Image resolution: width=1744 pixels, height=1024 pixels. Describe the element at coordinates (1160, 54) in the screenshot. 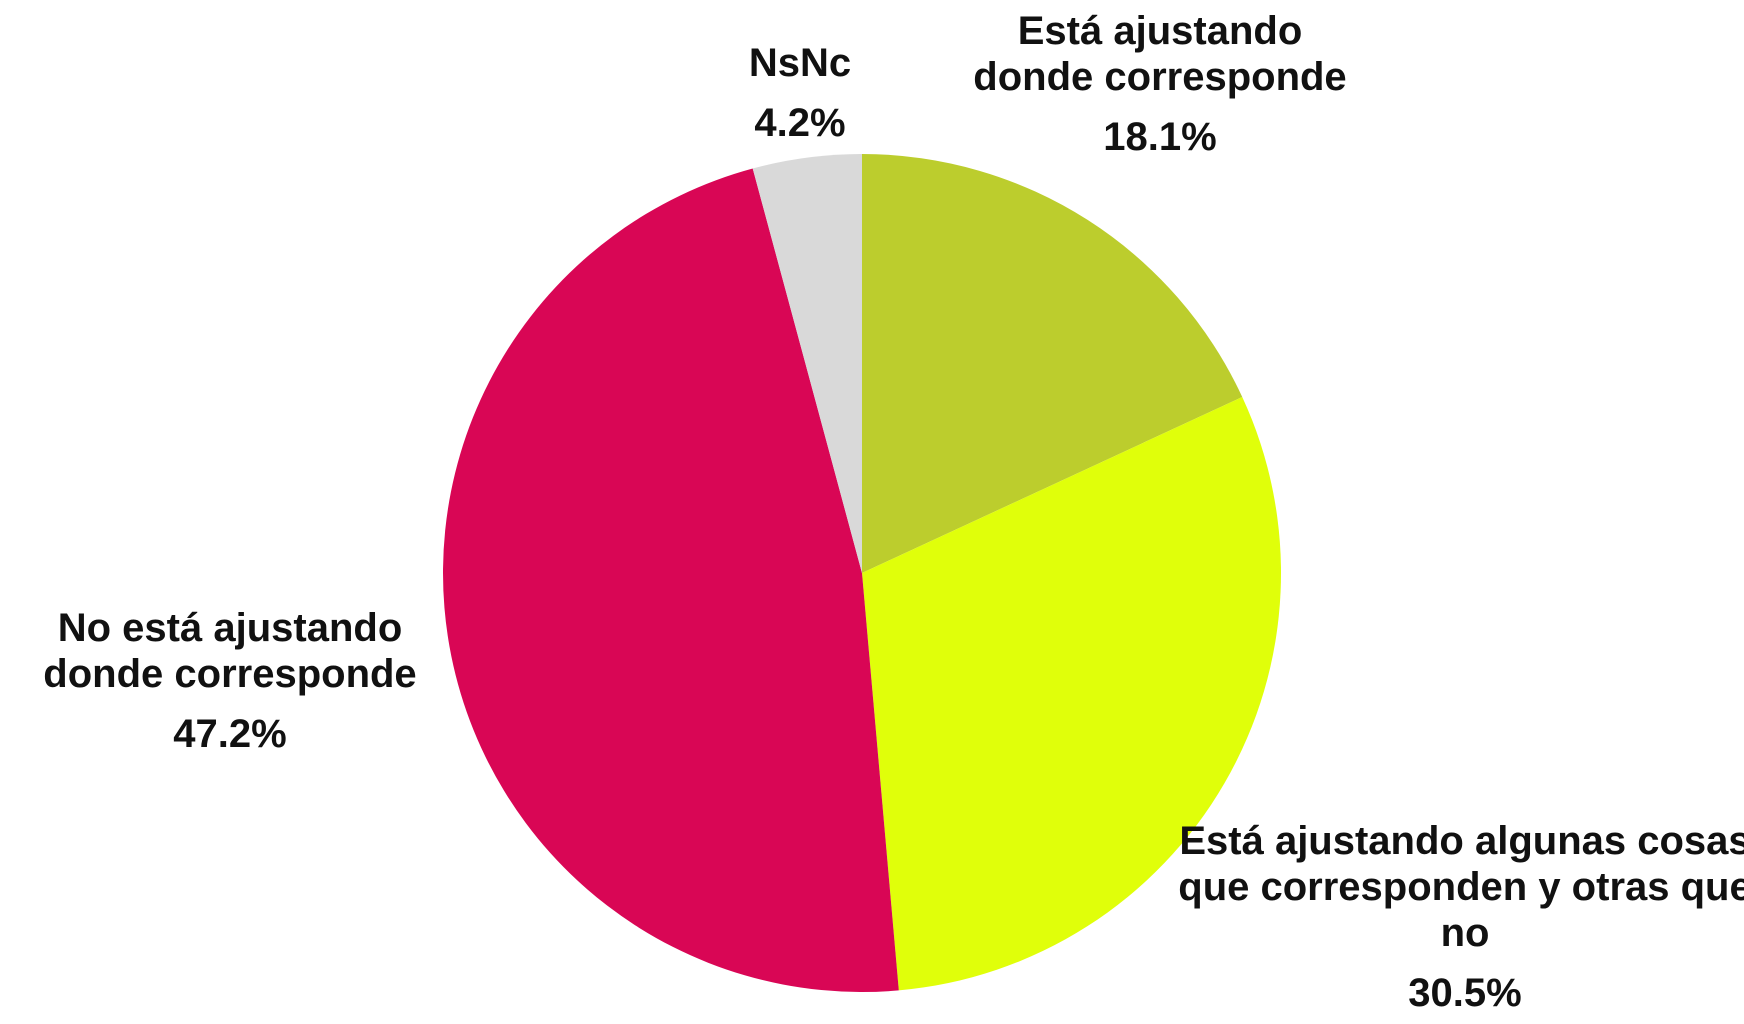

I see `category-label: Está ajustando donde corresponde` at that location.